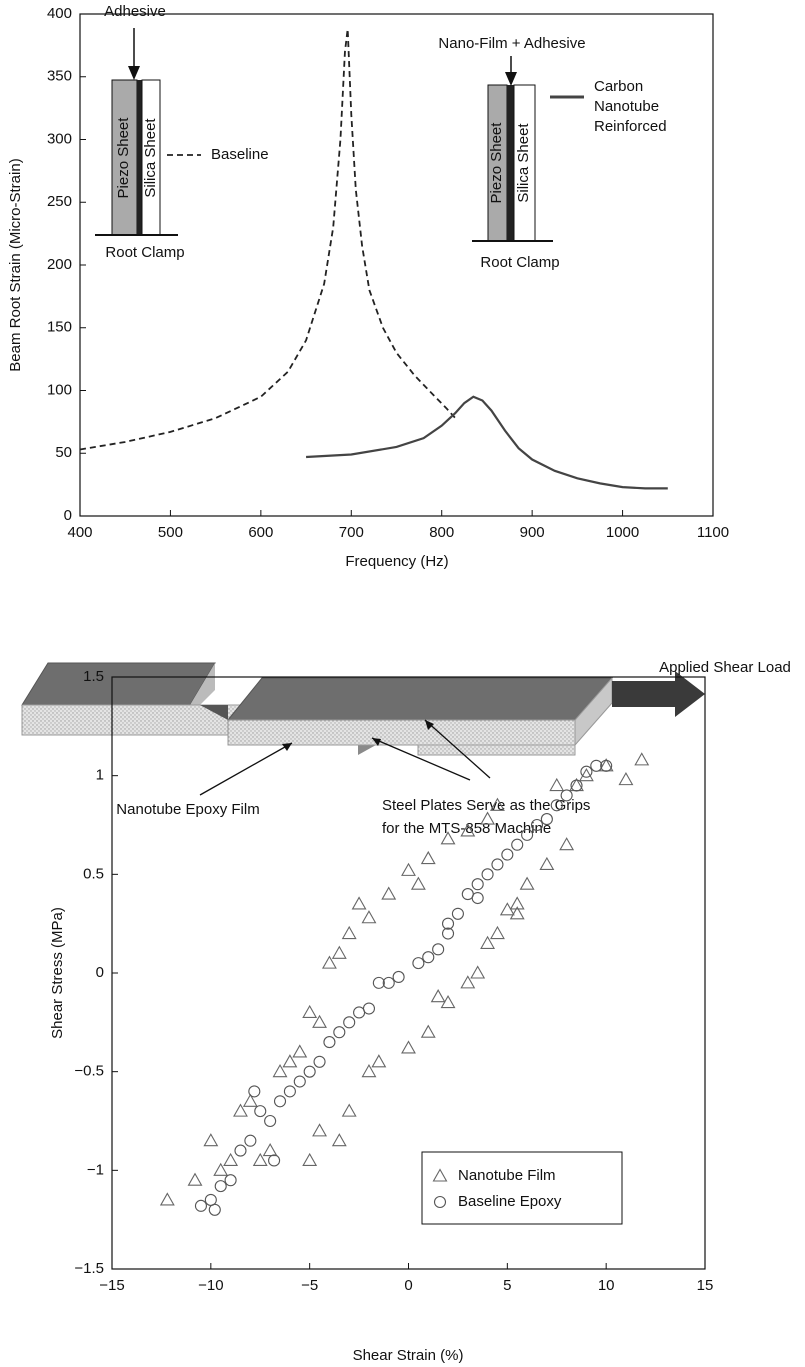 The height and width of the screenshot is (1367, 805). Describe the element at coordinates (363, 729) in the screenshot. I see `shear-specimen` at that location.